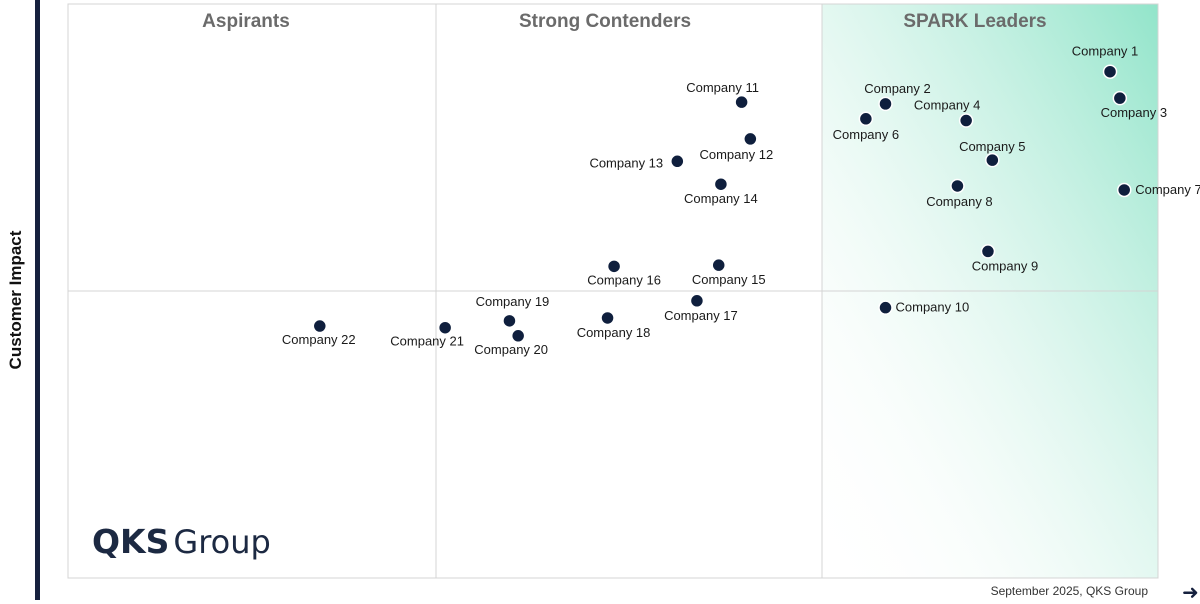 The image size is (1200, 604). Describe the element at coordinates (614, 332) in the screenshot. I see `label-company-18: Company 18` at that location.